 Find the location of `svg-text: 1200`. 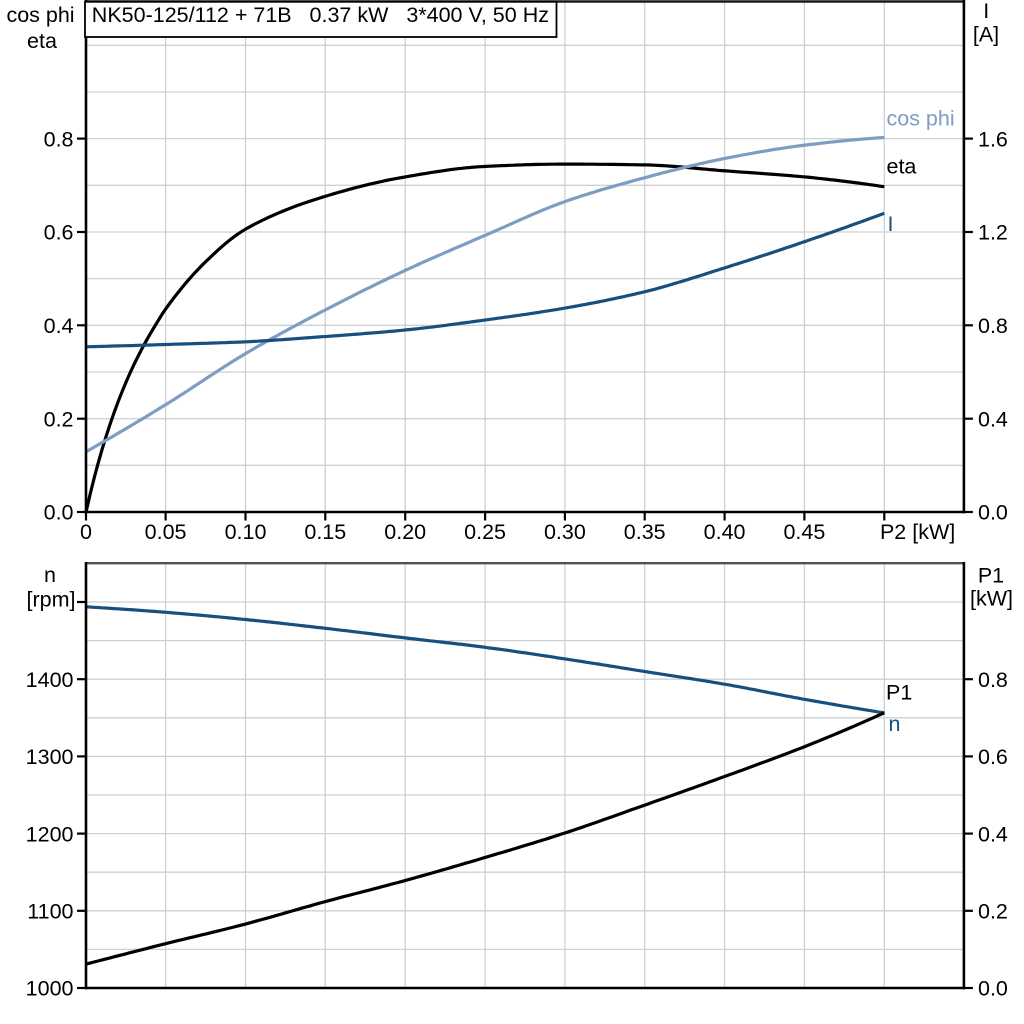

svg-text: 1200 is located at coordinates (50, 834).